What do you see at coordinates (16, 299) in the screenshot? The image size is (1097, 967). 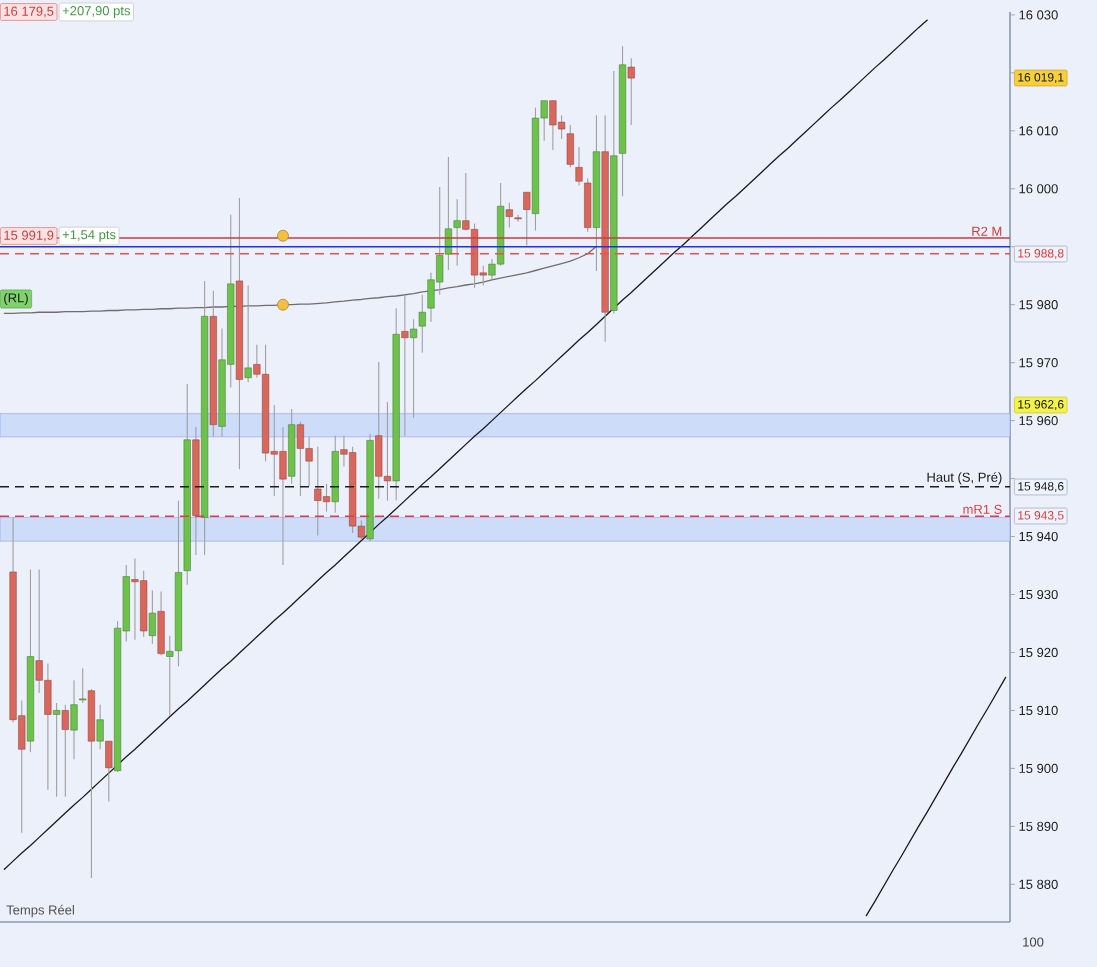 I see `annotation: (RL)` at bounding box center [16, 299].